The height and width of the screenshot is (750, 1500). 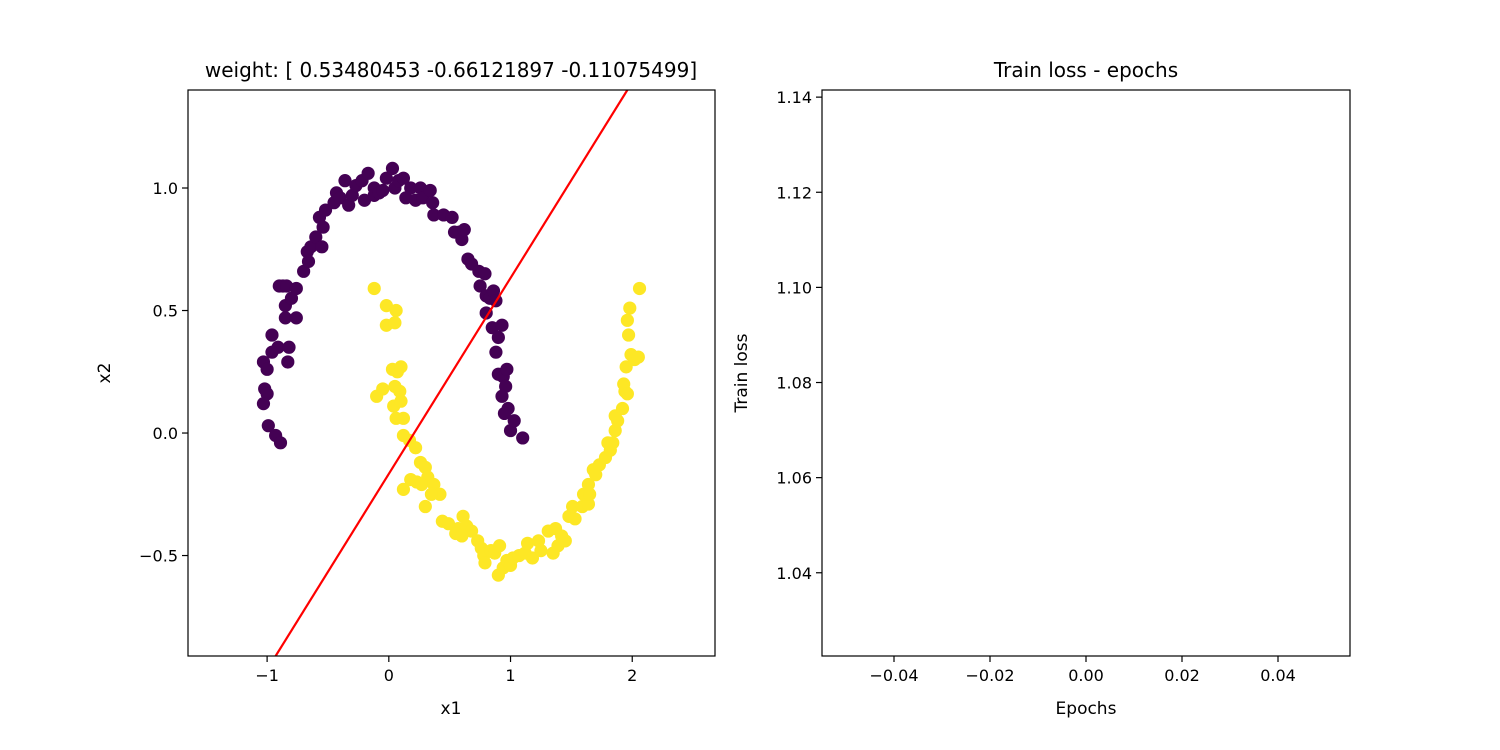 I want to click on loss-x-tick-label: −0.02, so click(x=989, y=675).